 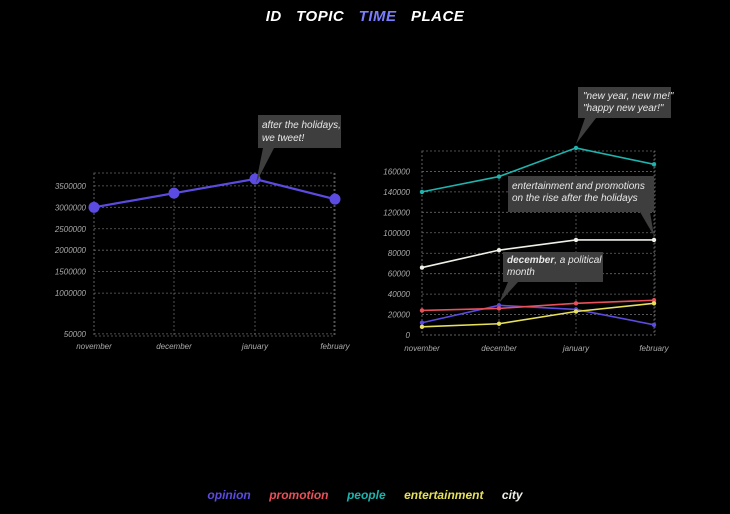 I want to click on series-line-city, so click(x=537, y=254).